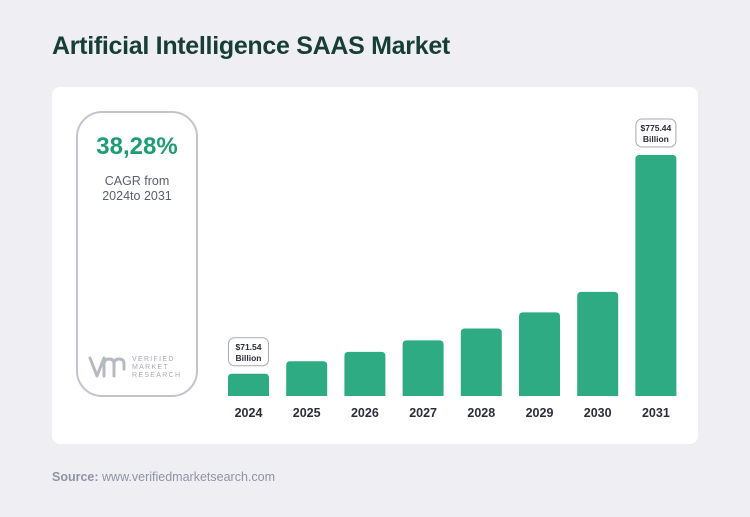  I want to click on data-label-value-2031: $775.44, so click(656, 128).